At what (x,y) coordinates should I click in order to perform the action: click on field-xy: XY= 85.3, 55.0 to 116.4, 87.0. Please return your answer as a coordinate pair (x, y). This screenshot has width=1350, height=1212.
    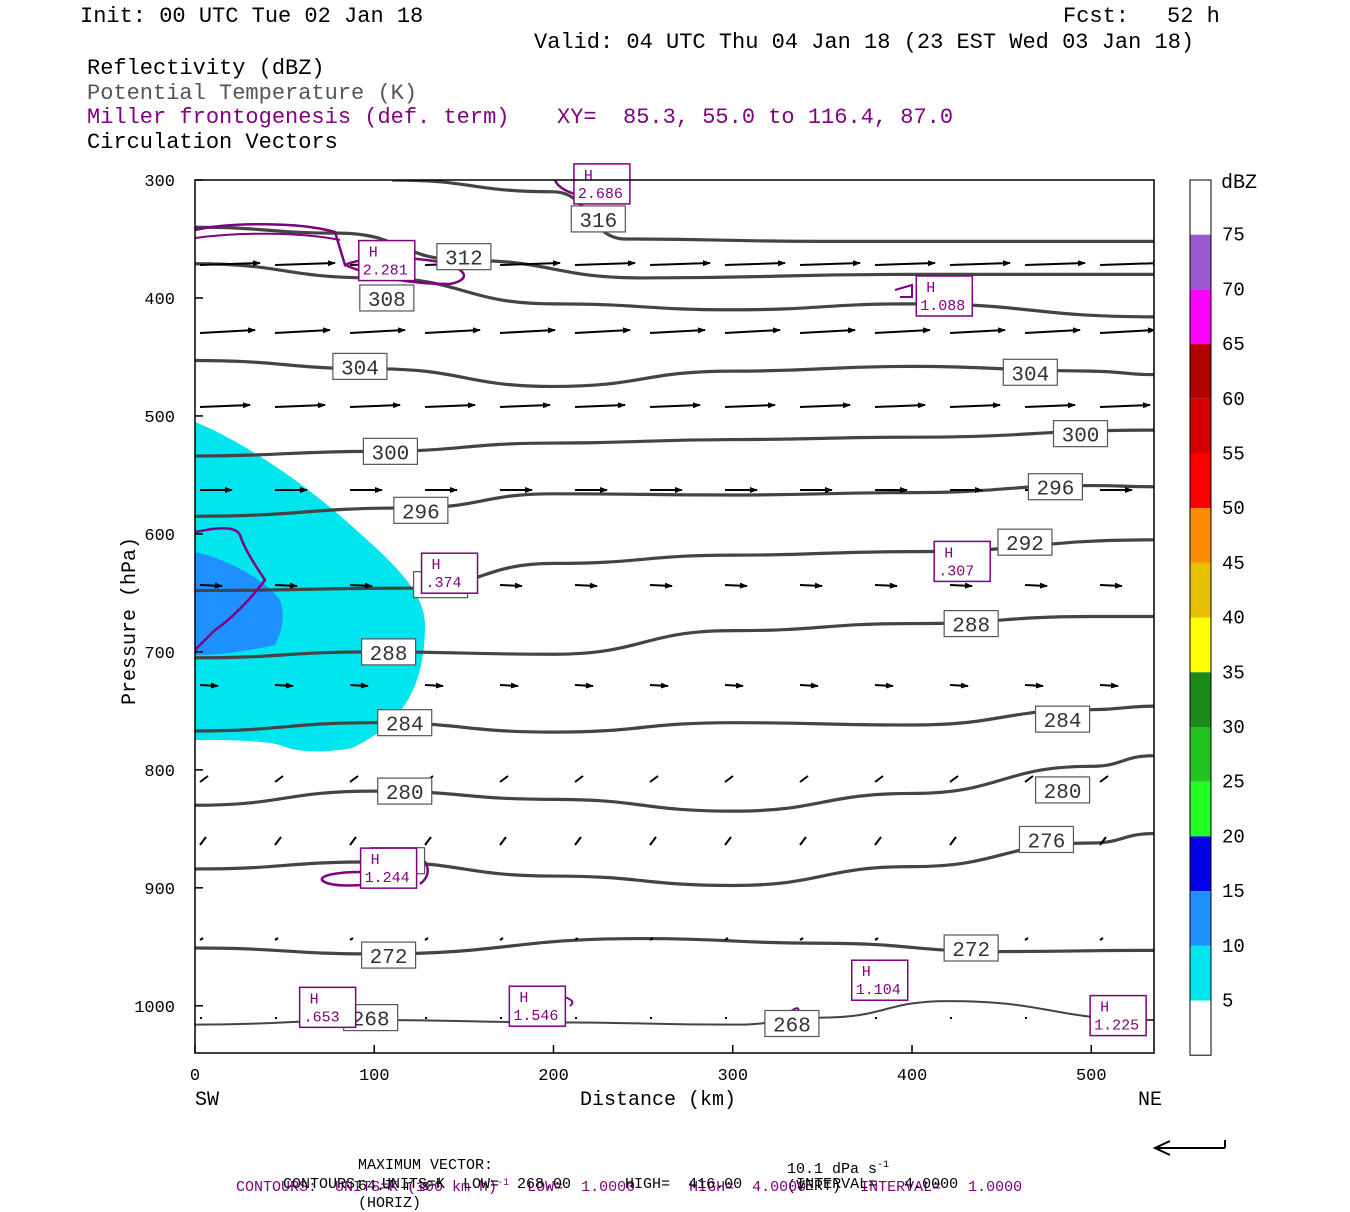
    Looking at the image, I should click on (755, 117).